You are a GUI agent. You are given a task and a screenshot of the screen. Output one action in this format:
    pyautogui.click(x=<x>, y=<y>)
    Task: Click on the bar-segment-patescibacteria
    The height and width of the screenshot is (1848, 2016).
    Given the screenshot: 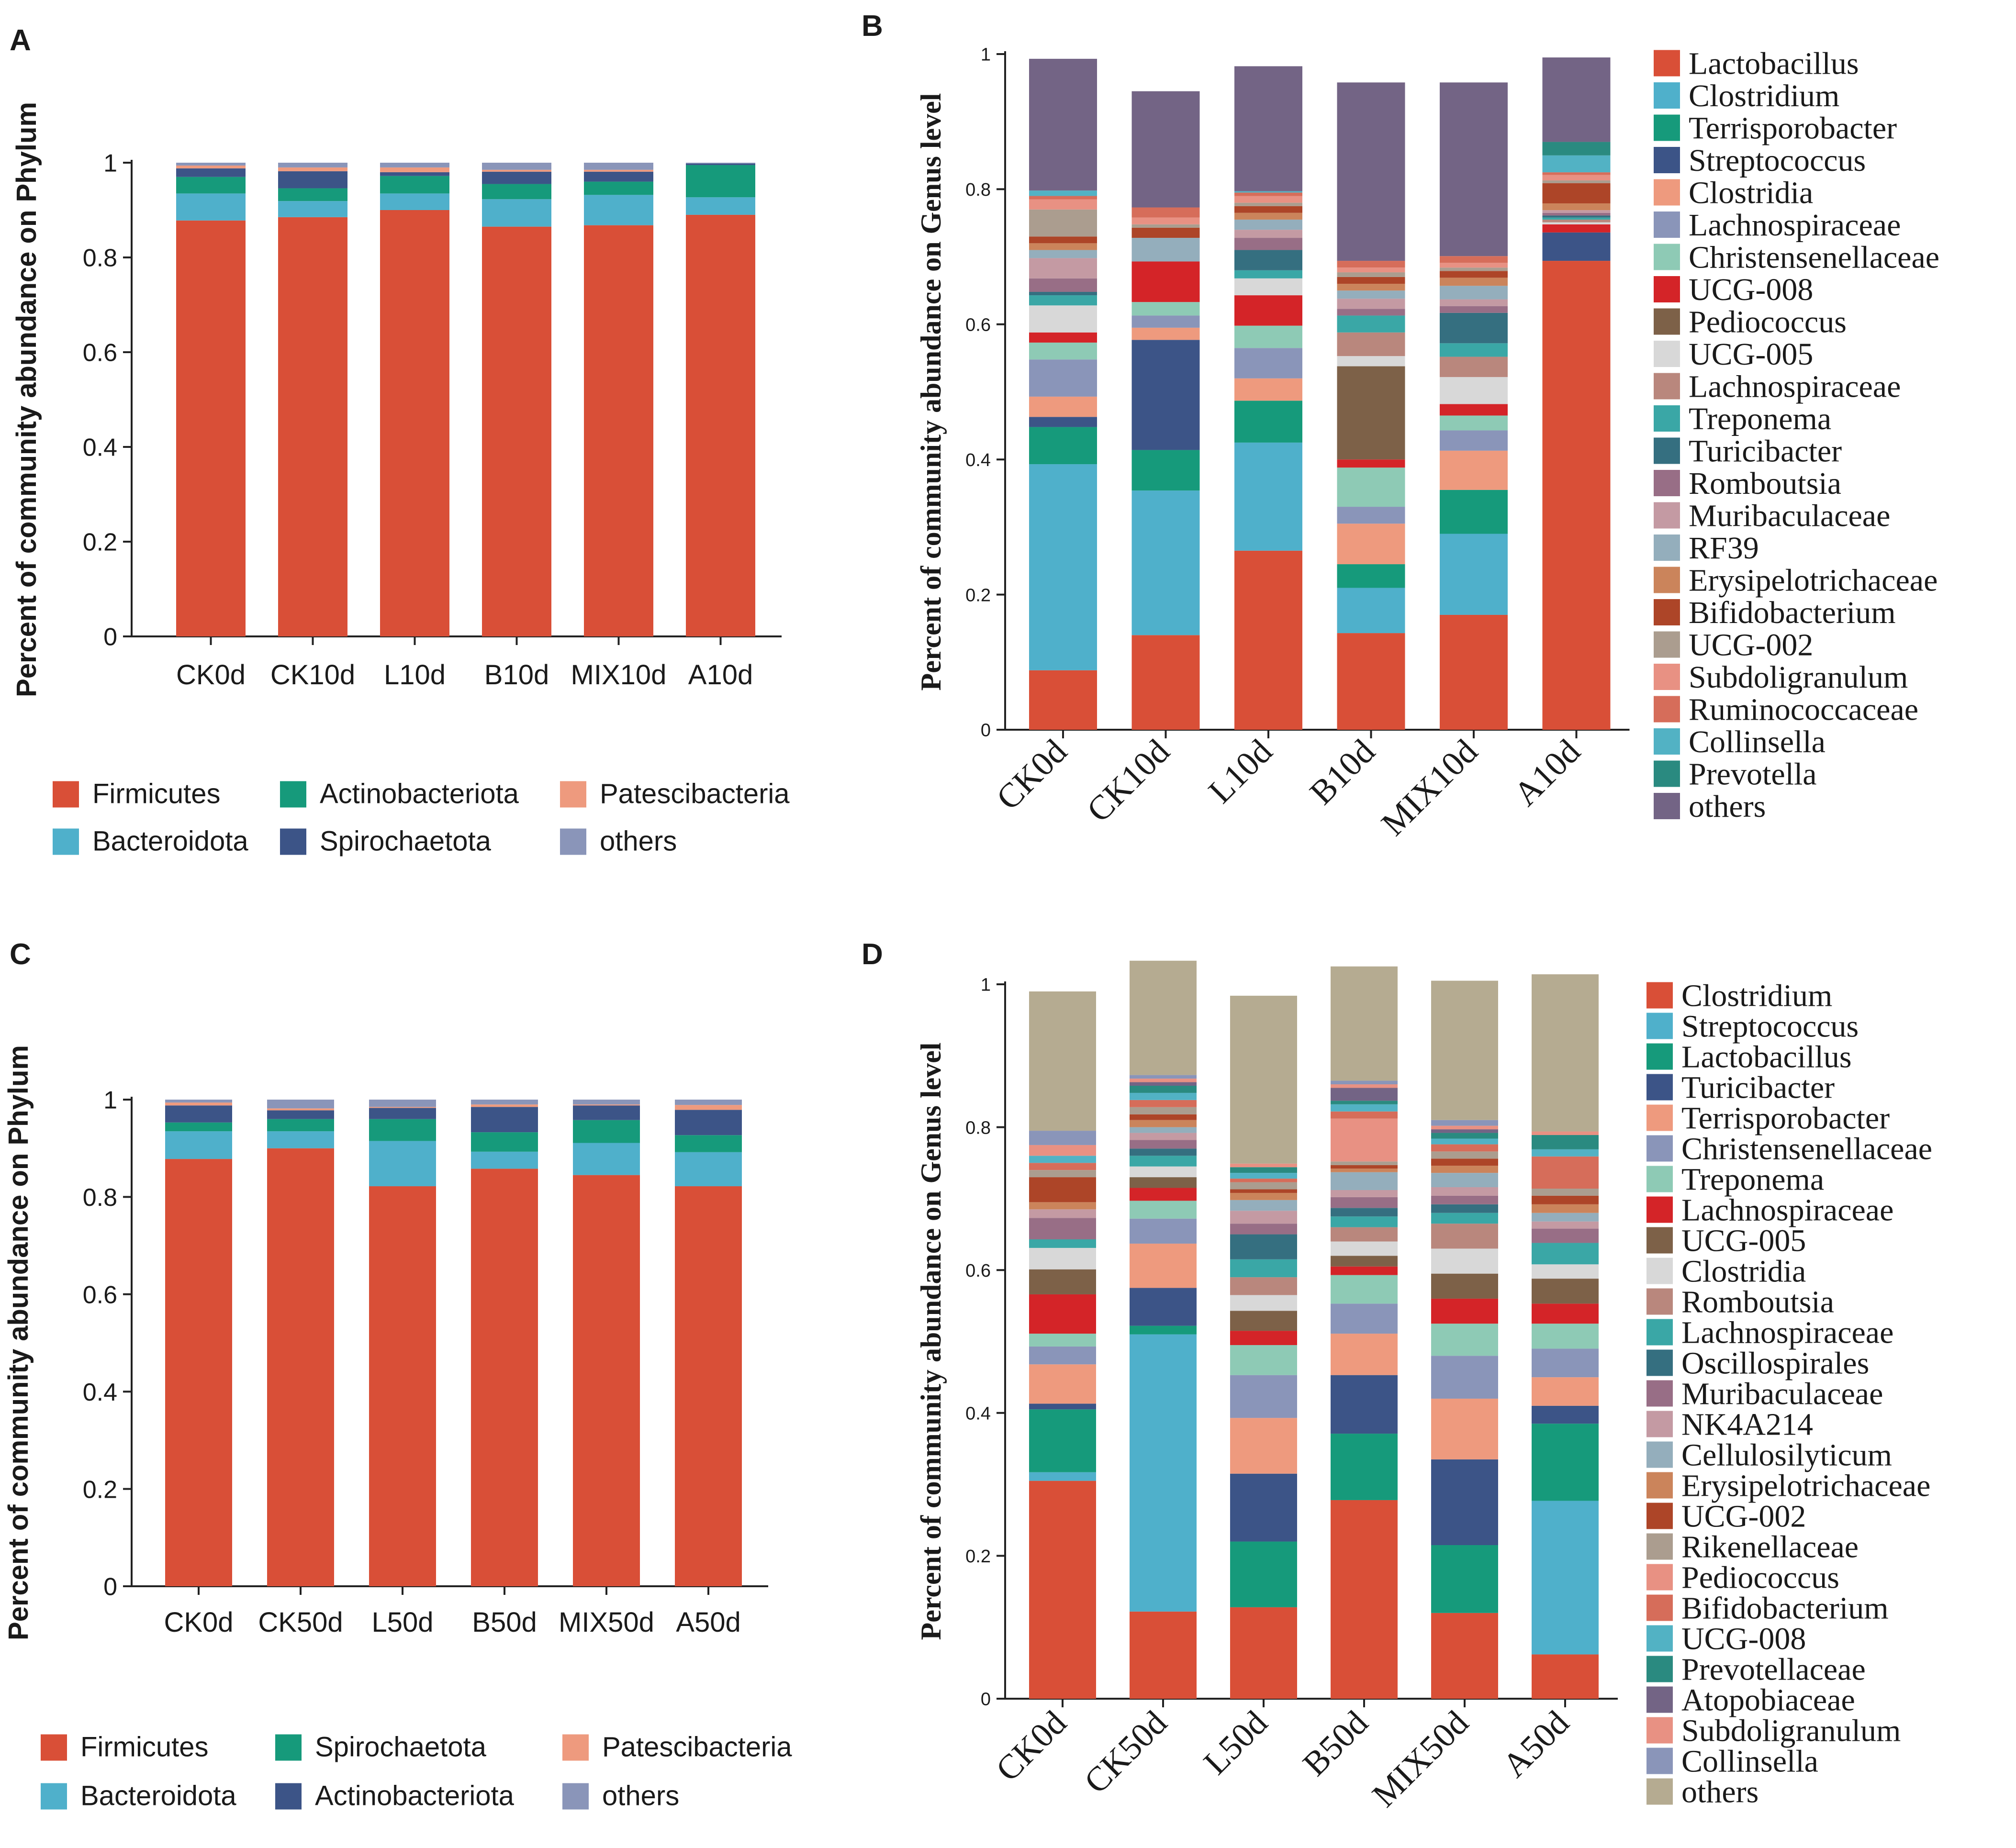 What is the action you would take?
    pyautogui.click(x=619, y=171)
    